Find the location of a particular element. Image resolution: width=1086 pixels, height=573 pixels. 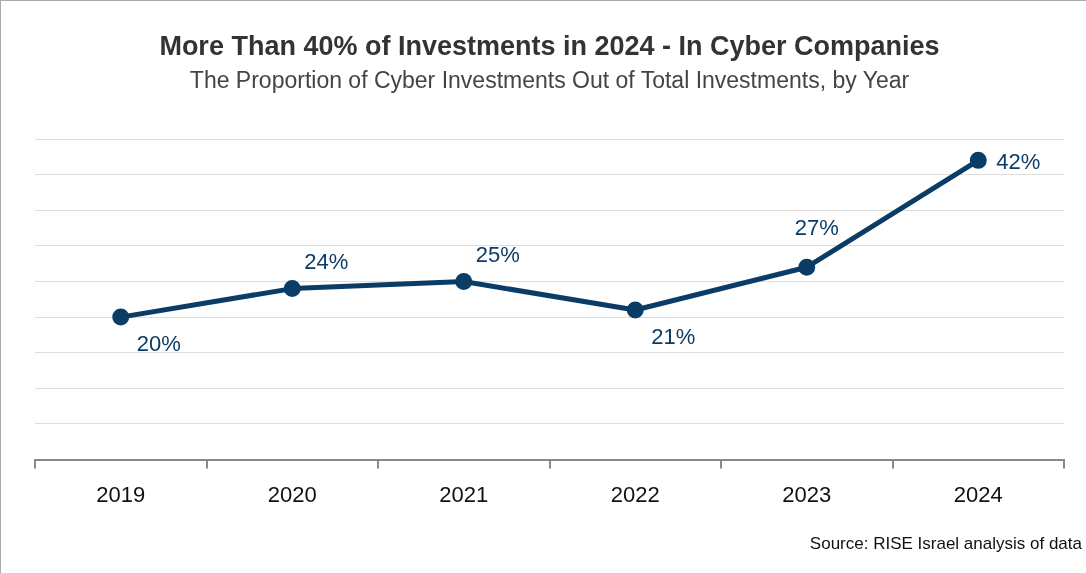

chart-subtitle: The Proportion of Cyber Investments Out of Total Investments, by Year is located at coordinates (549, 79).